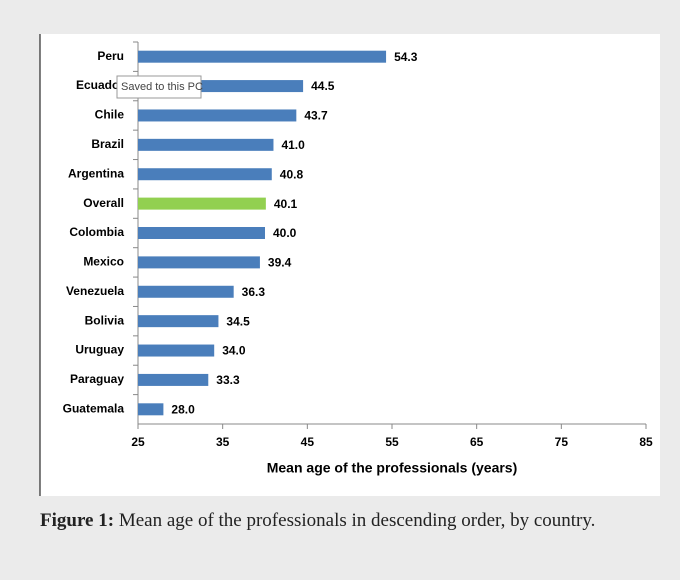 The image size is (680, 580). I want to click on tooltip: Saved to this PC, so click(162, 87).